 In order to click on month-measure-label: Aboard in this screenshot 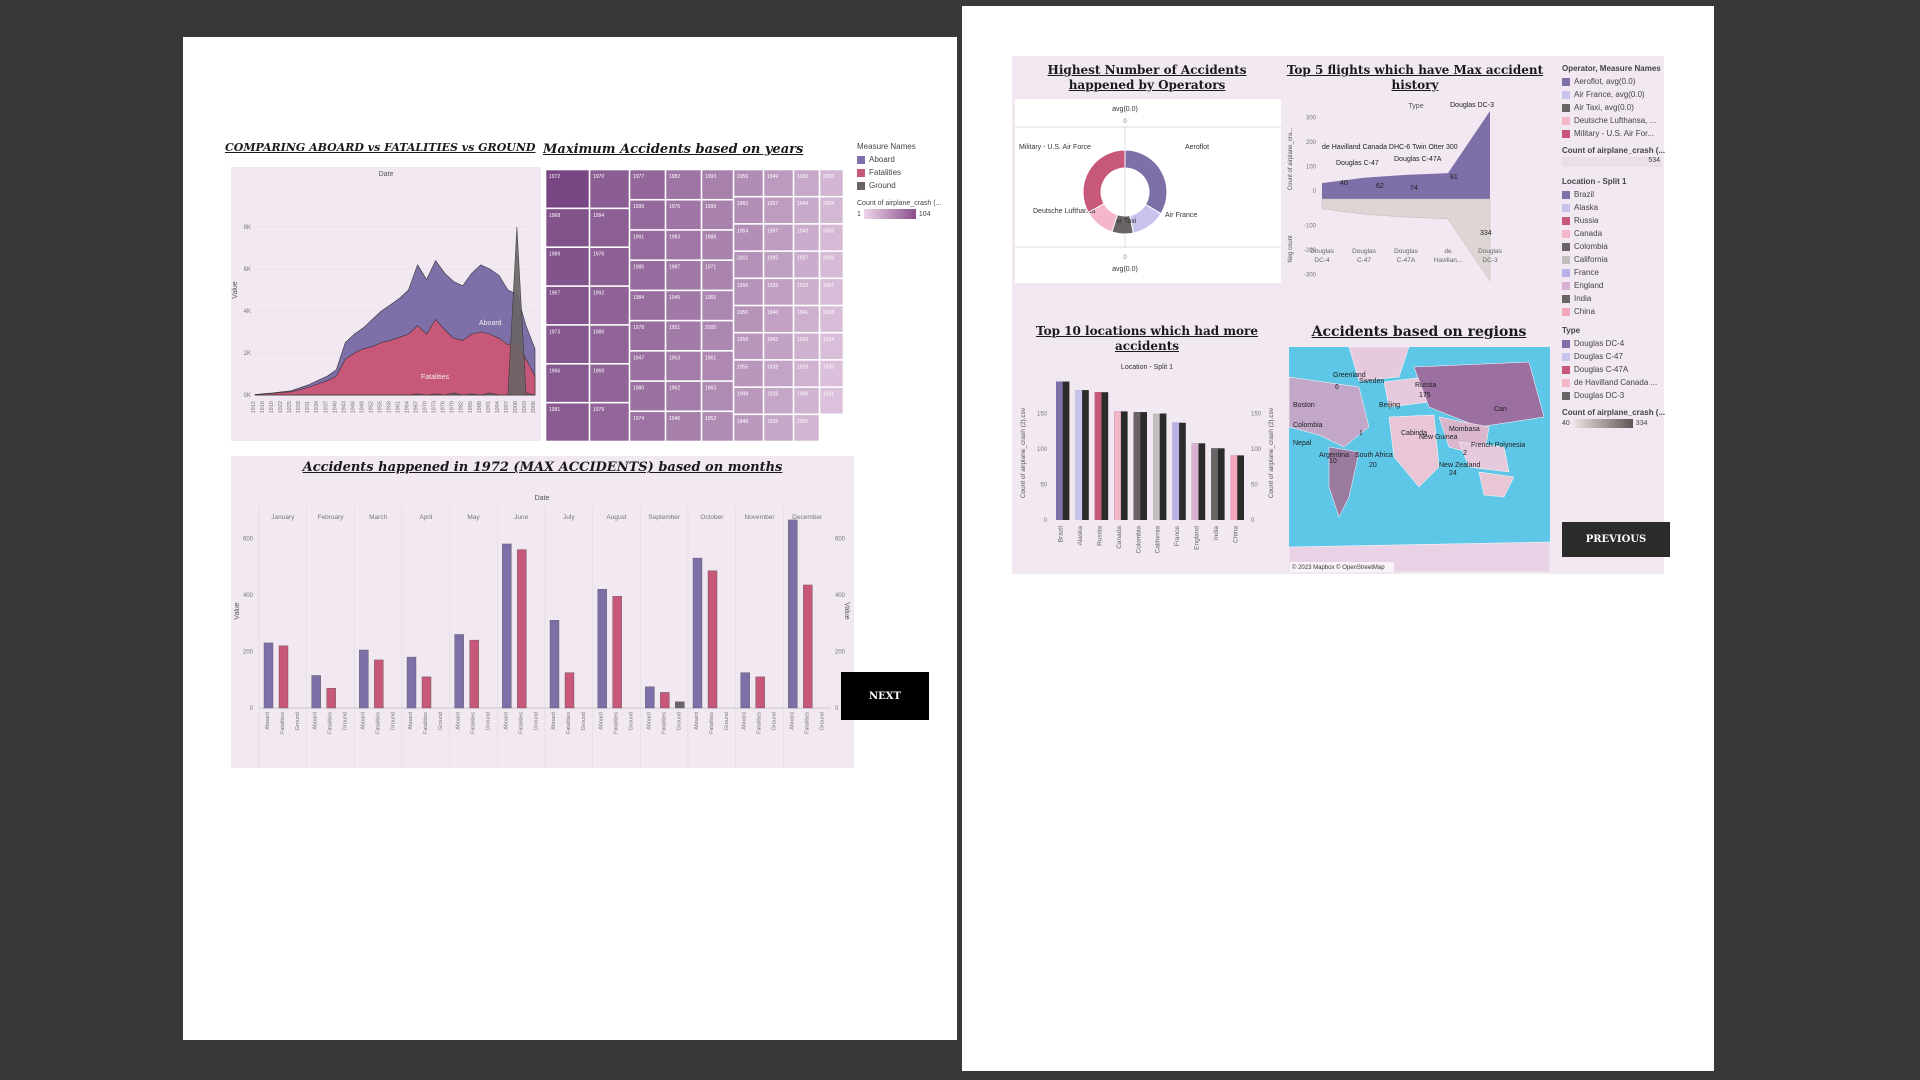, I will do `click(316, 721)`.